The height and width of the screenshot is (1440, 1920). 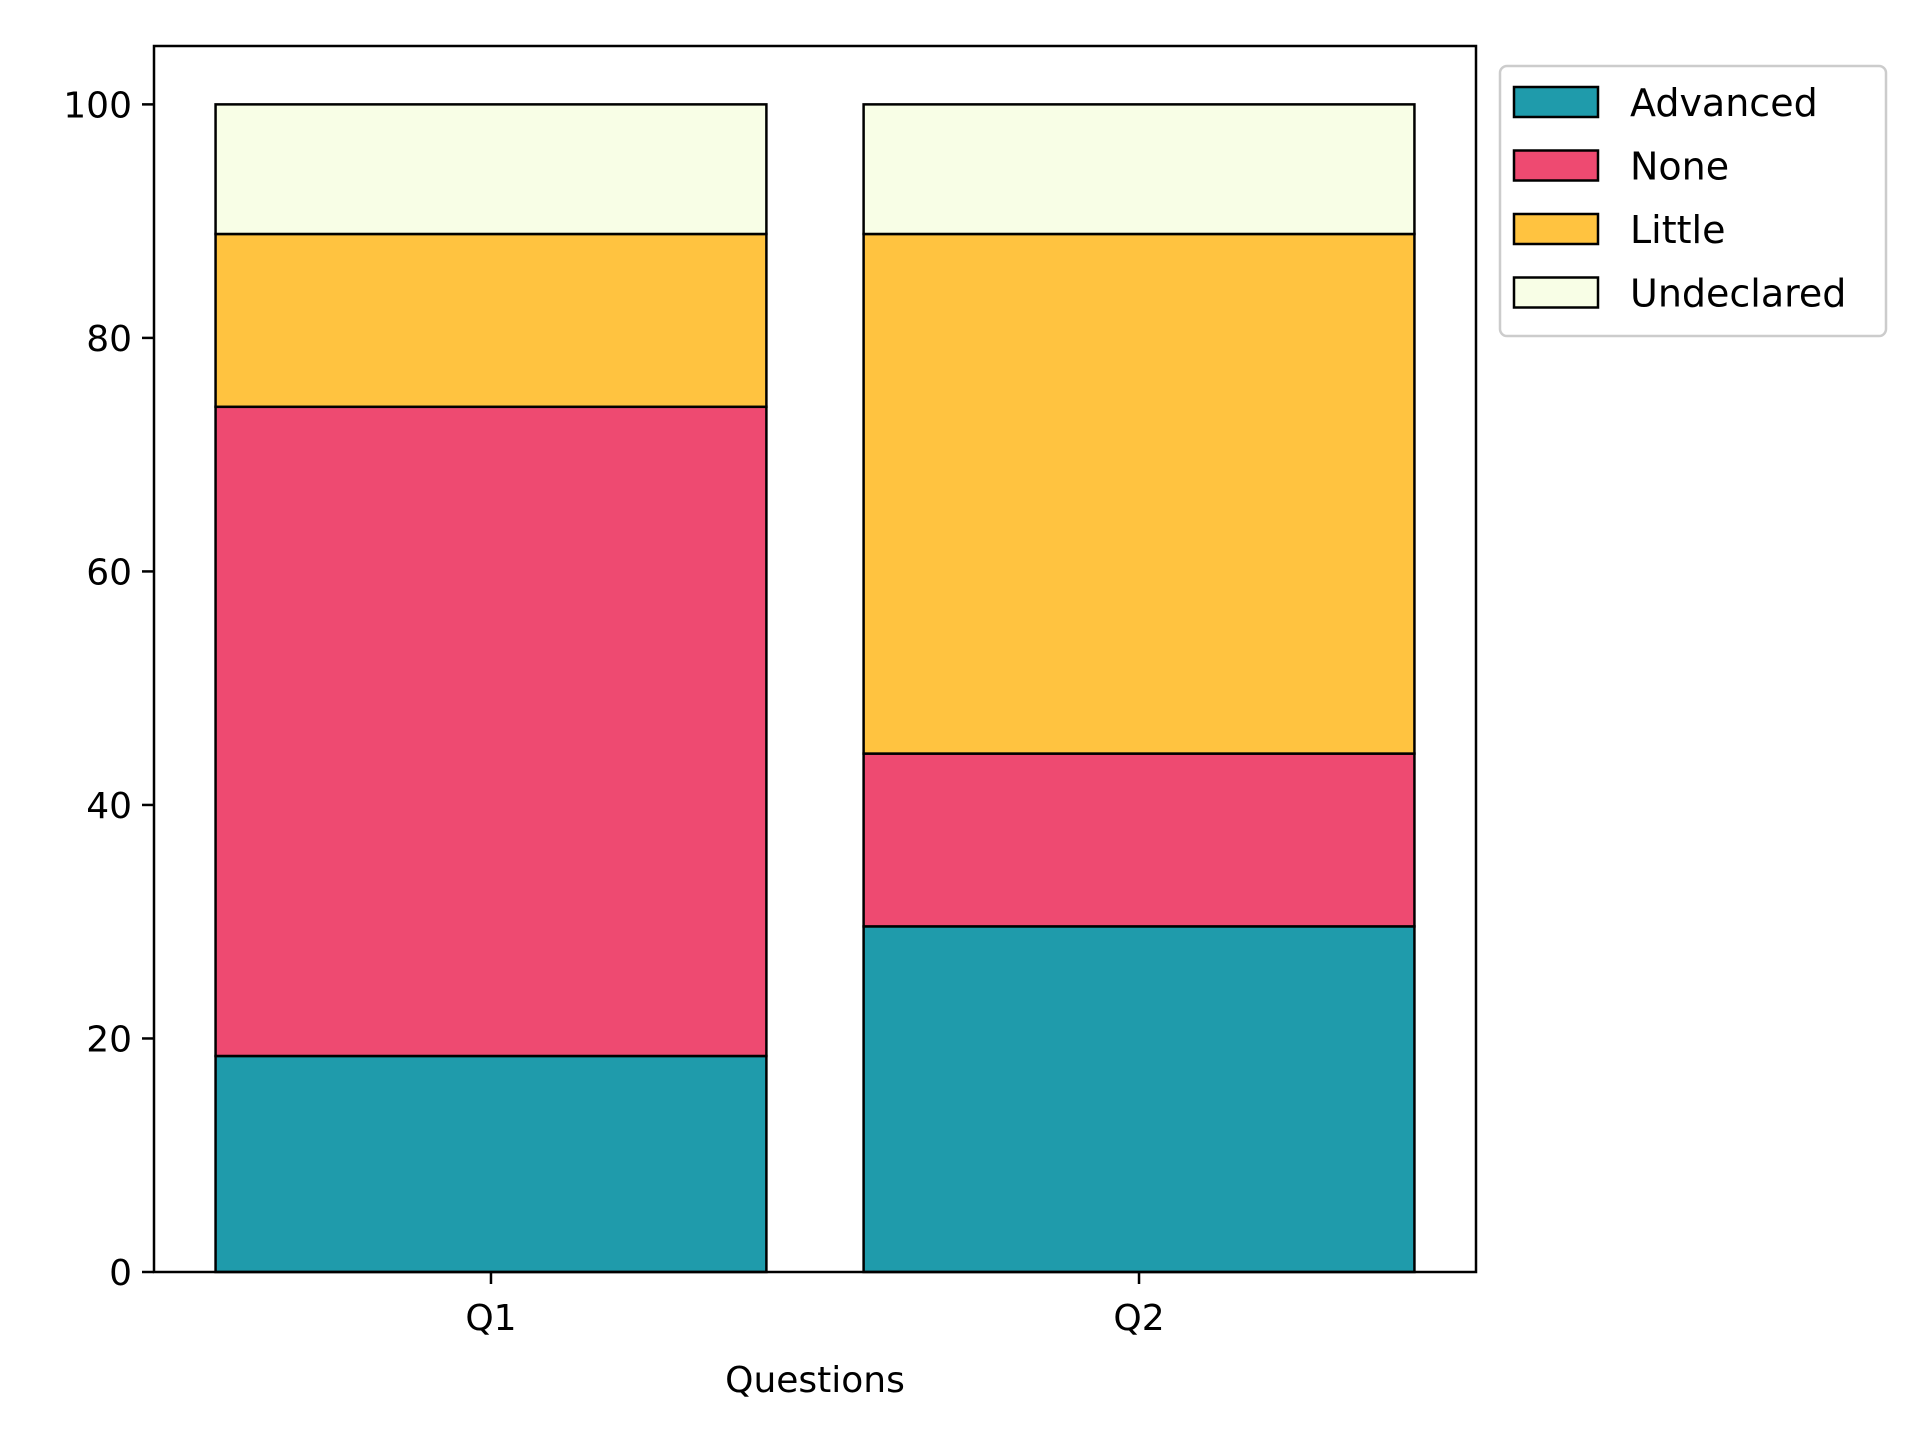 What do you see at coordinates (1556, 292) in the screenshot?
I see `legend-swatch-undeclared` at bounding box center [1556, 292].